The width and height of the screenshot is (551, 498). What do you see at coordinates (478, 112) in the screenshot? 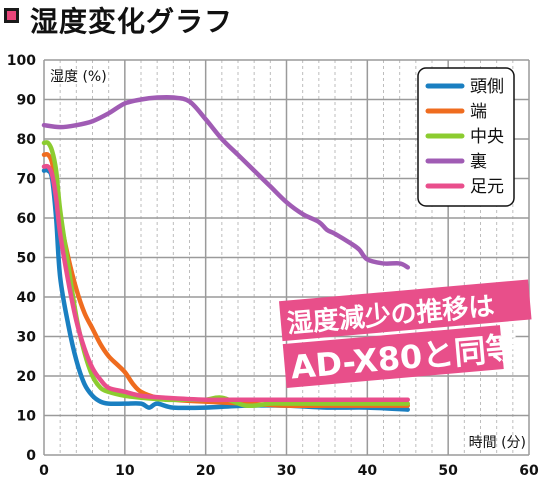
I see `legend-label: 端` at bounding box center [478, 112].